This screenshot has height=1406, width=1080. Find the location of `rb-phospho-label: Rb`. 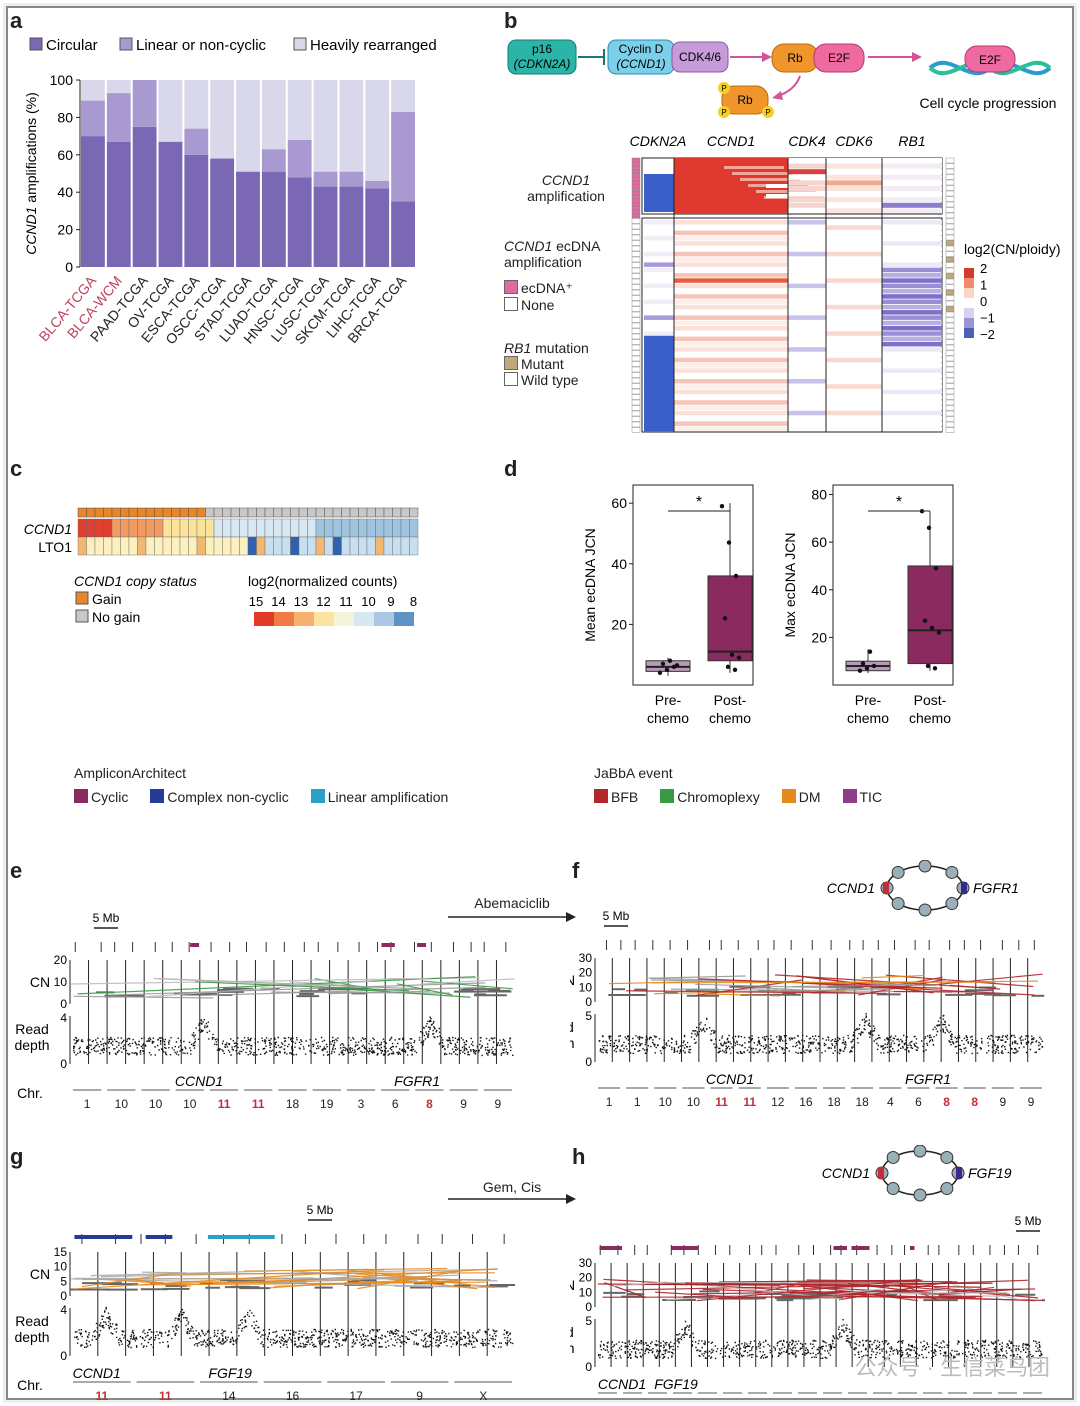

rb-phospho-label: Rb is located at coordinates (745, 100).